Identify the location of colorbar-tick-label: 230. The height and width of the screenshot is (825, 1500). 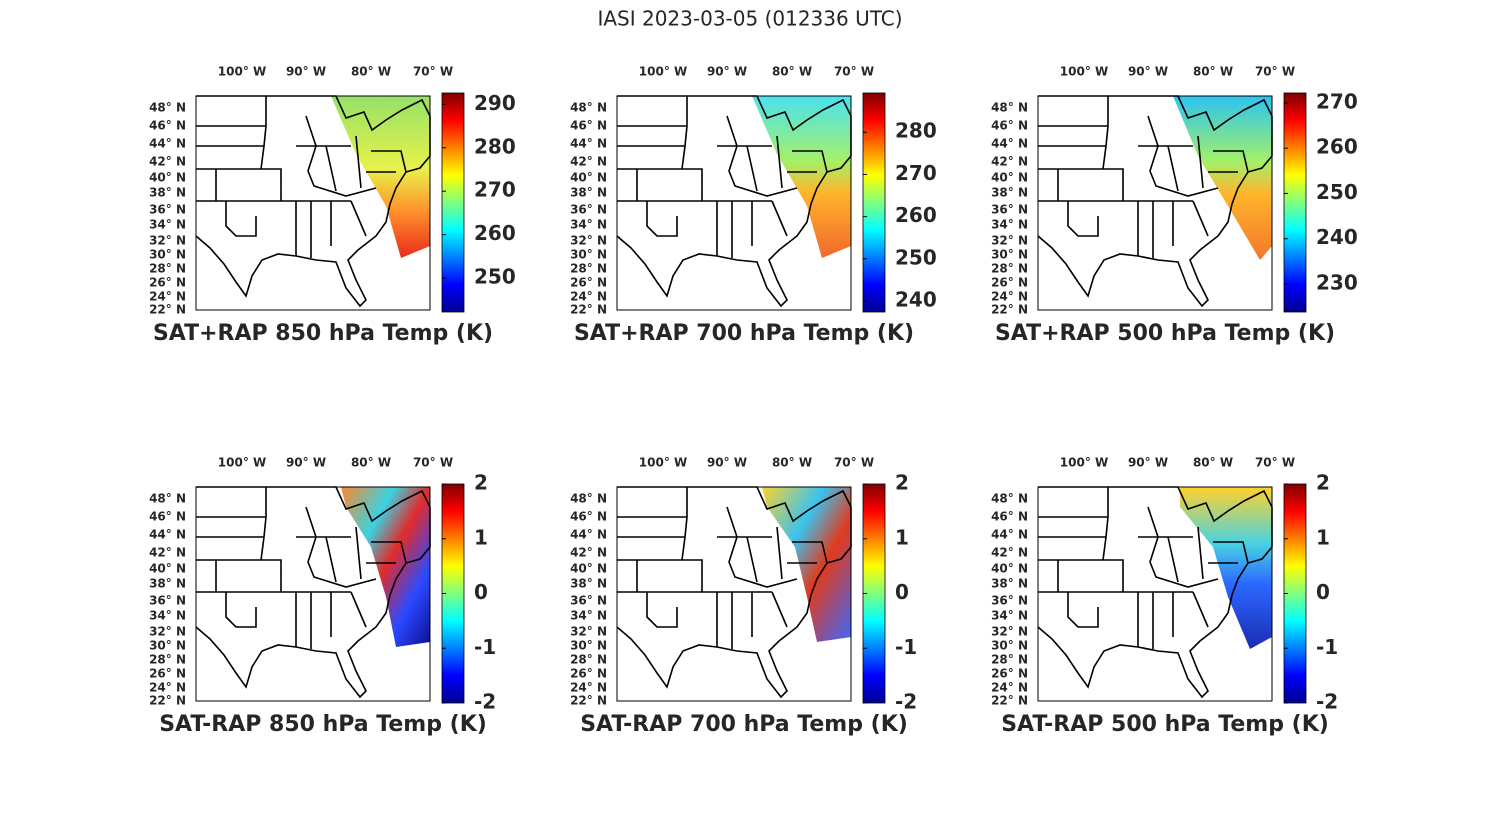
(1337, 282).